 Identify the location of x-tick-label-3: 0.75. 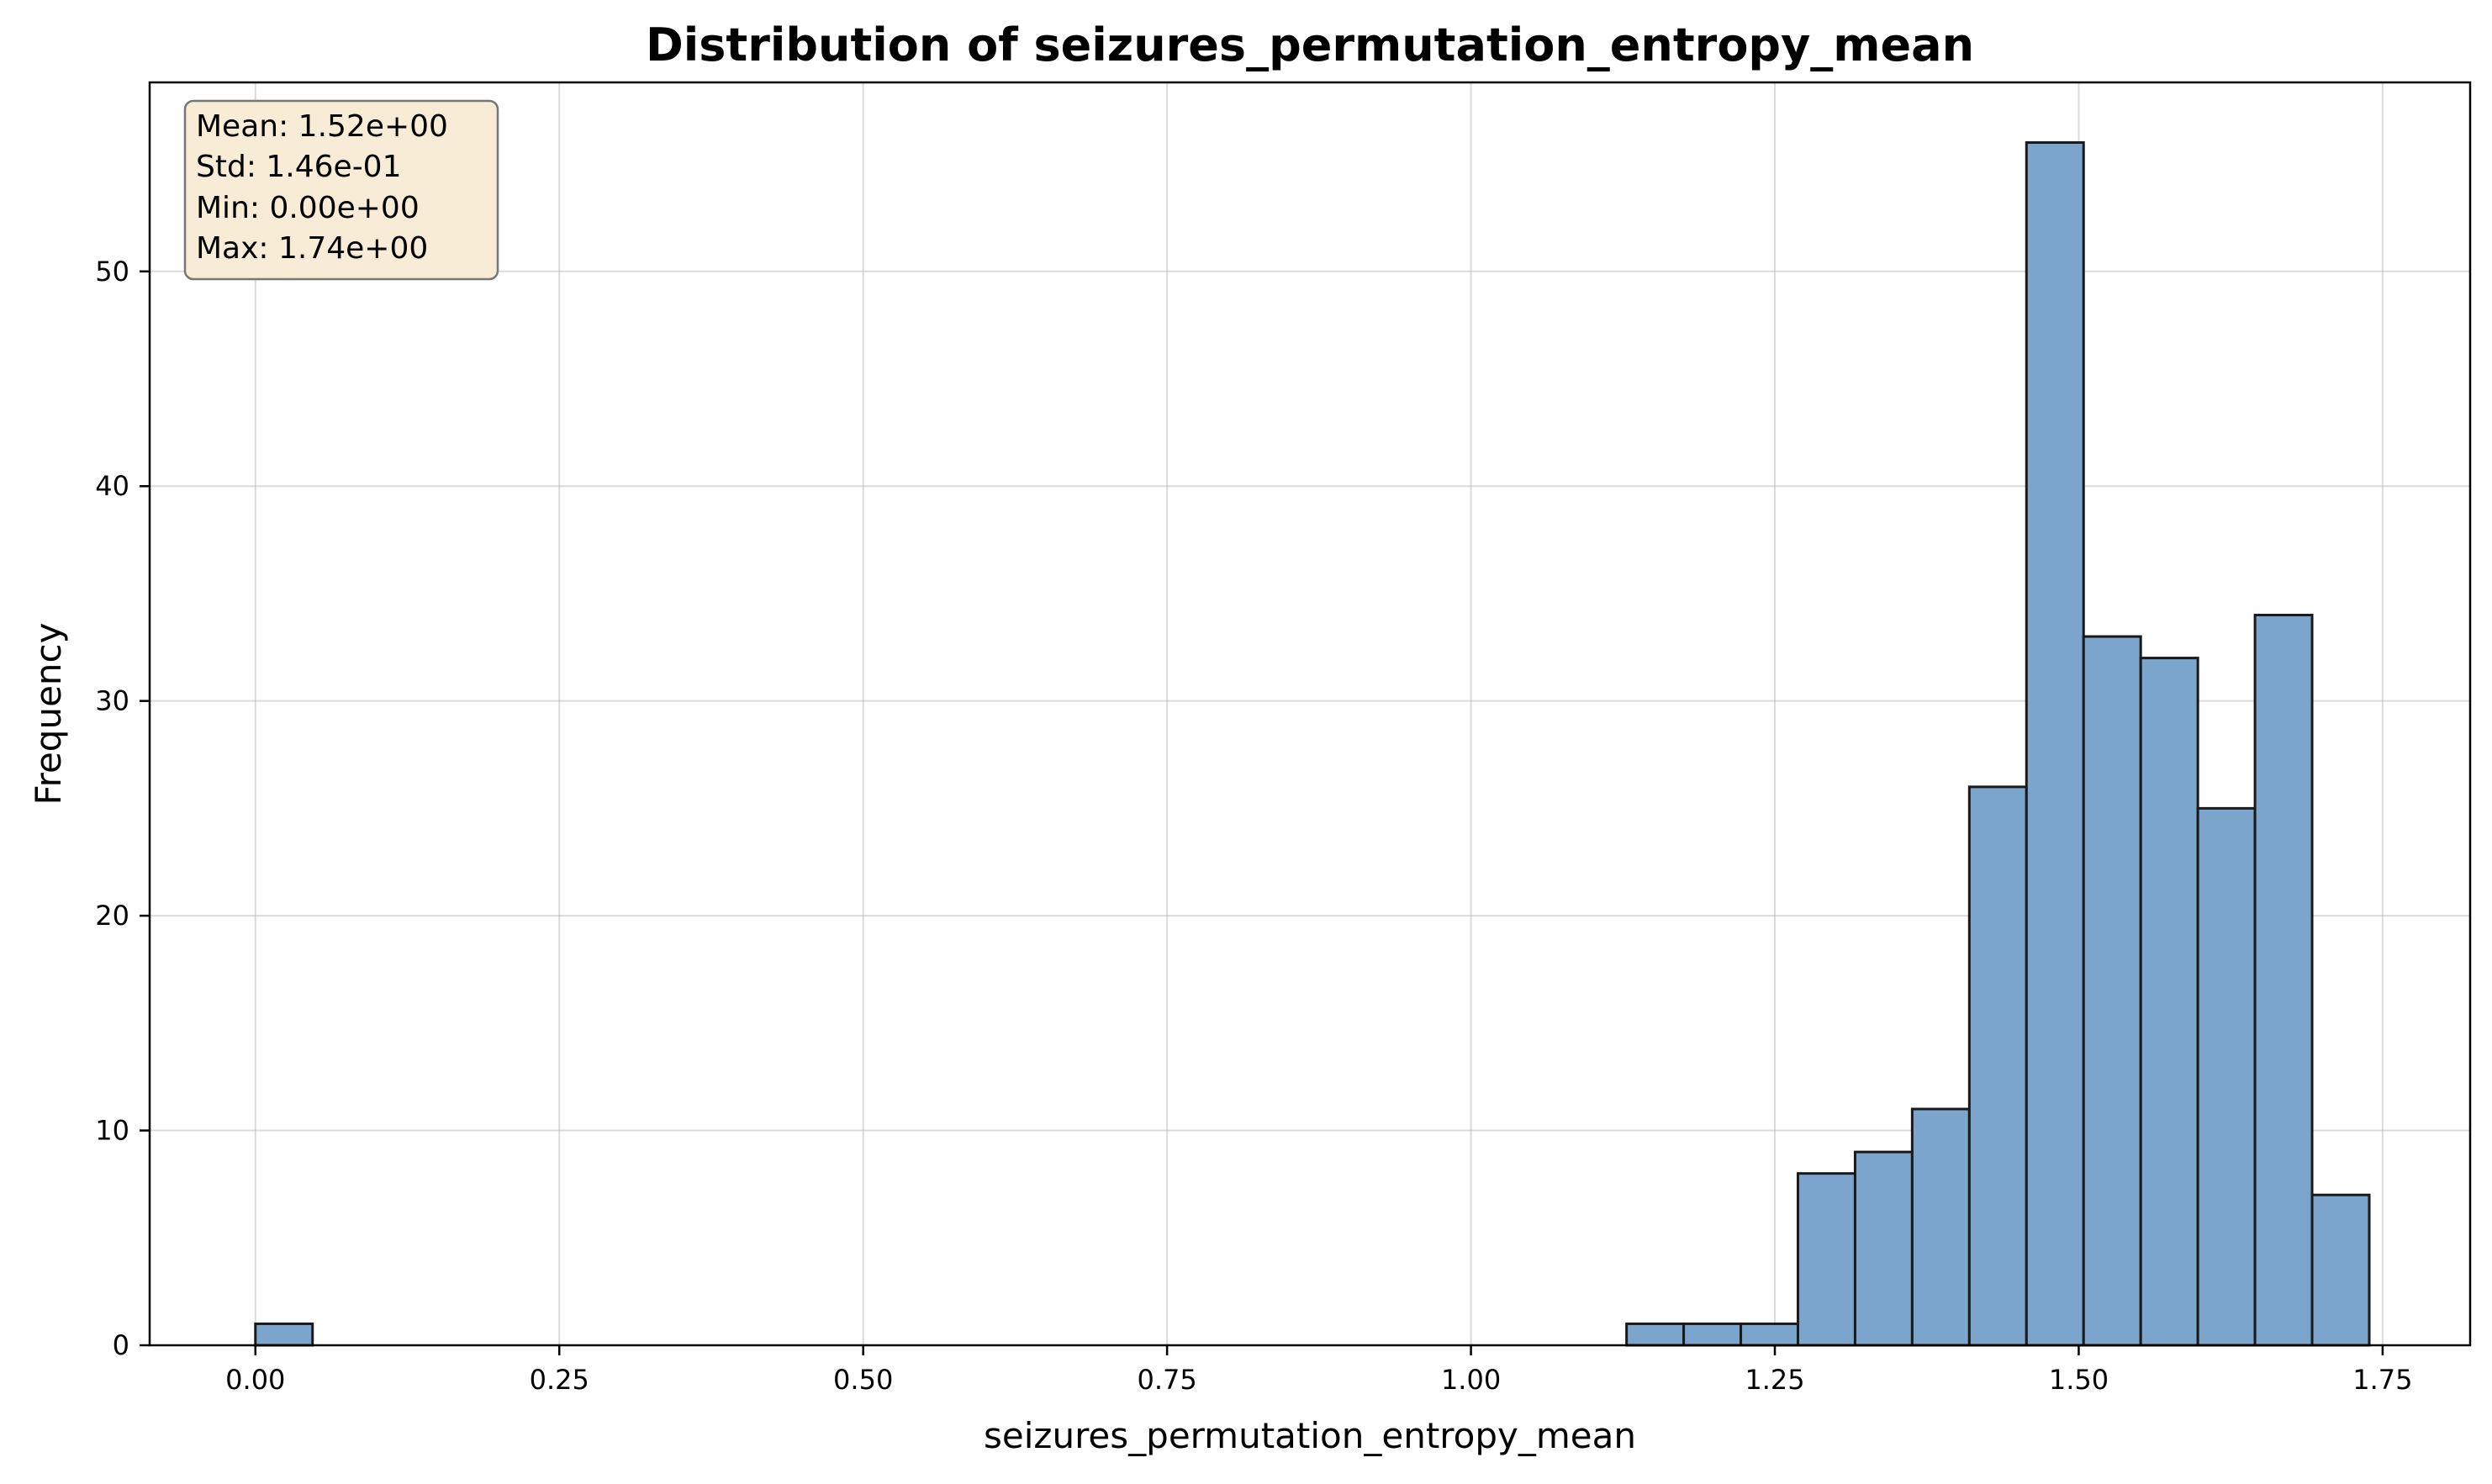
(1166, 1380).